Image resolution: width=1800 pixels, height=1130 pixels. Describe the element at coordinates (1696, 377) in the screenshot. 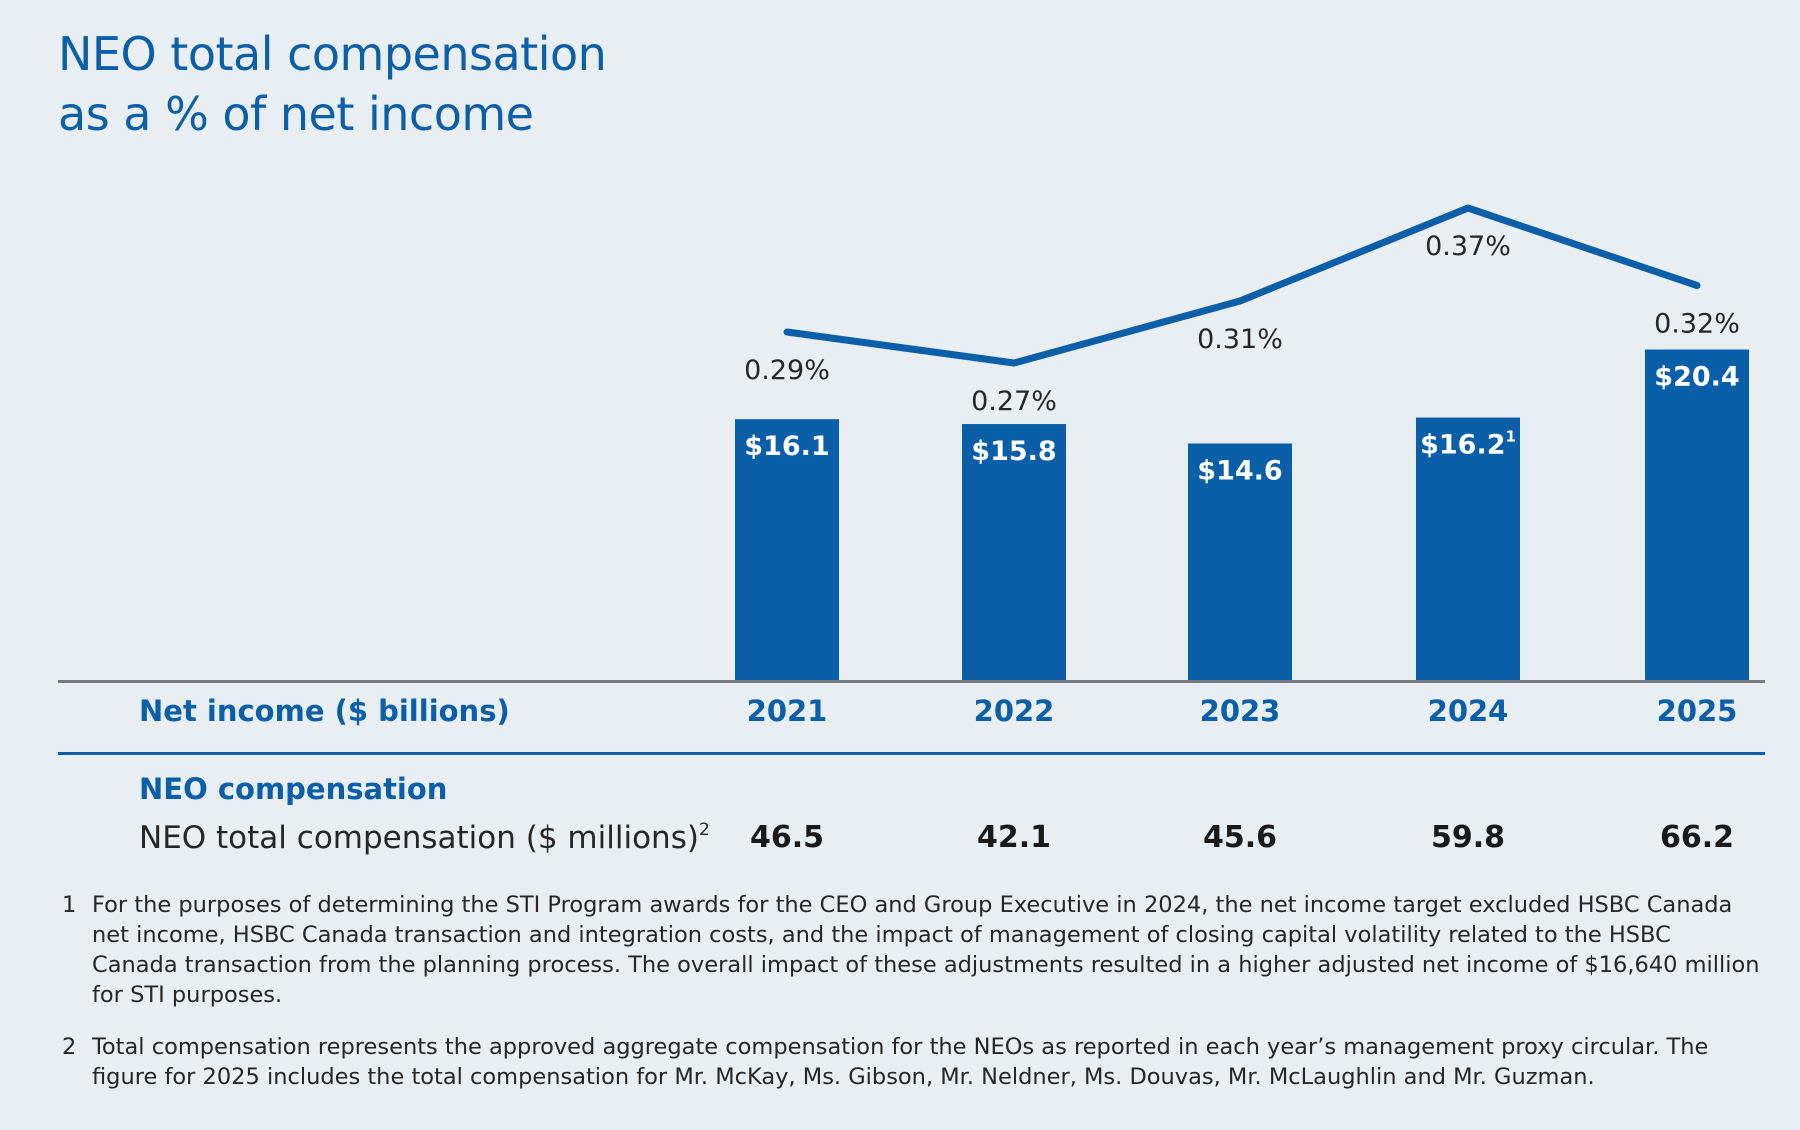

I see `bar-value-label-2025: $20.4` at that location.